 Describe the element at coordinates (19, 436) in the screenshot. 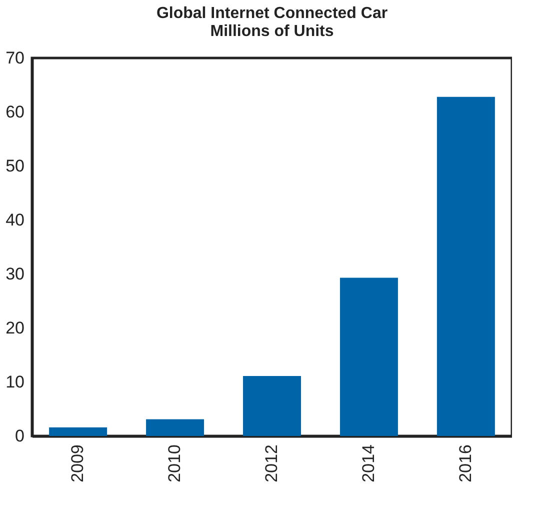

I see `y-tick-label: 0` at that location.